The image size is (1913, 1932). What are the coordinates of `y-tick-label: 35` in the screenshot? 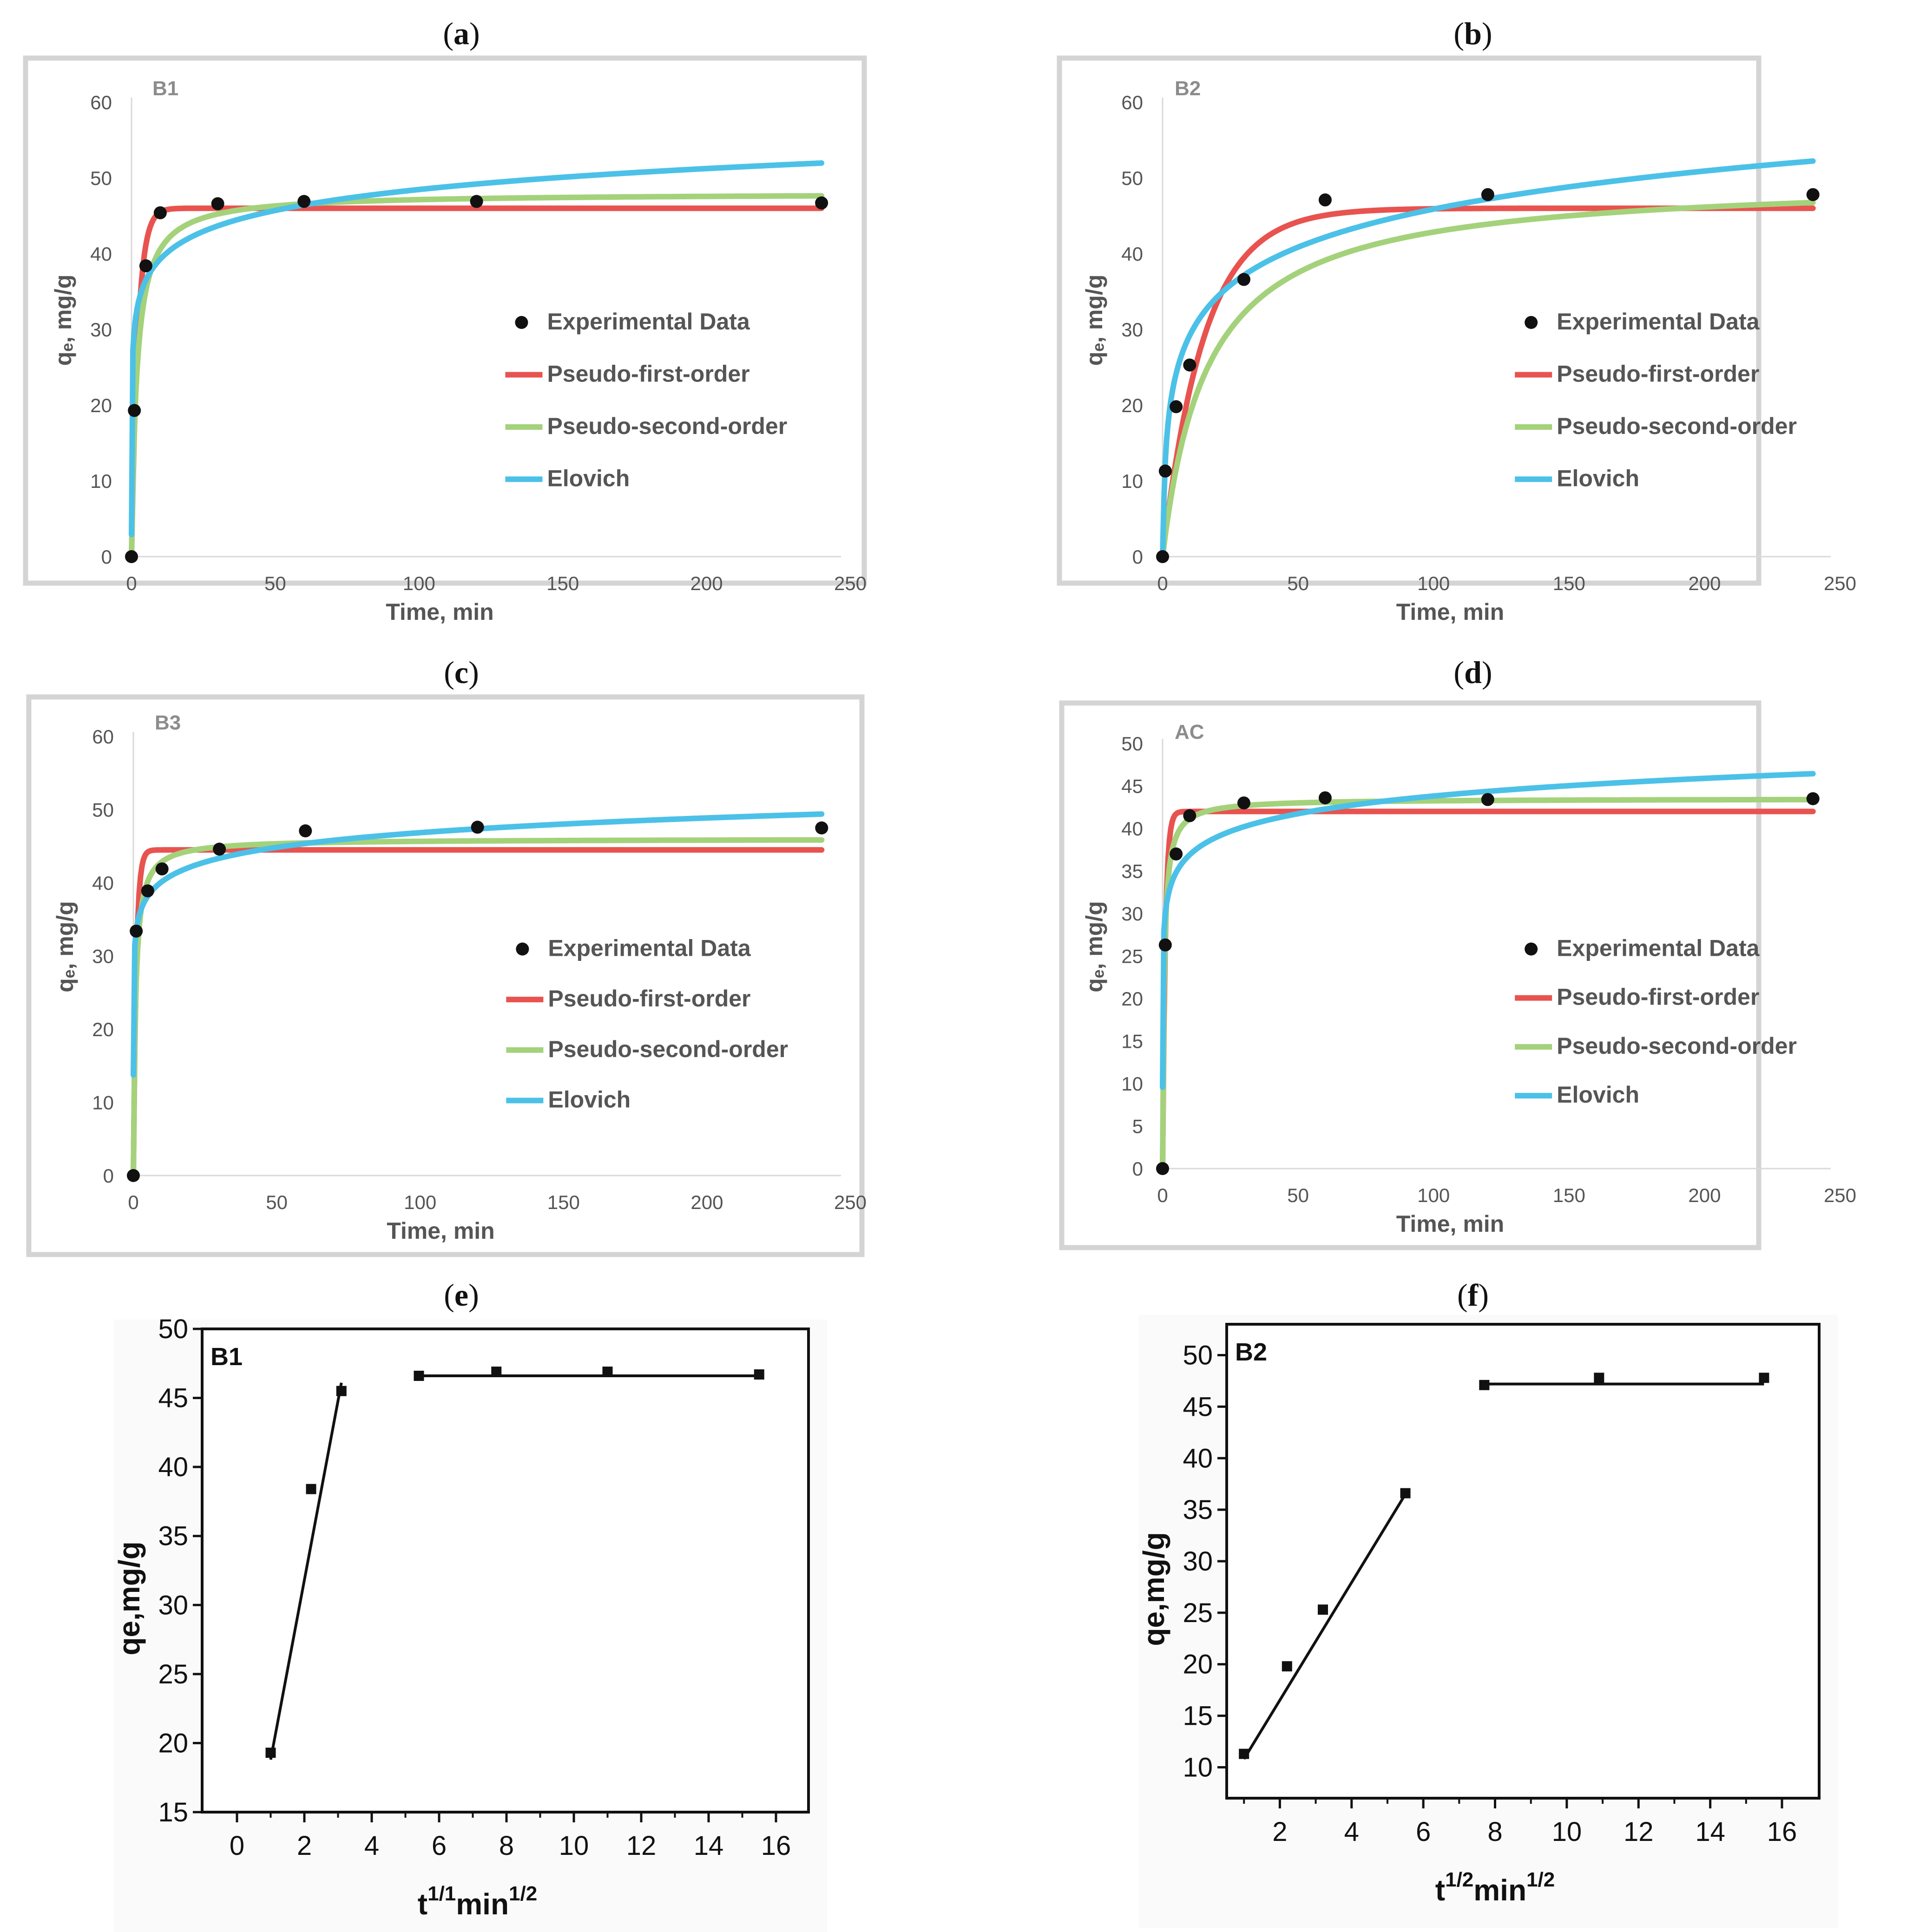 It's located at (1198, 1510).